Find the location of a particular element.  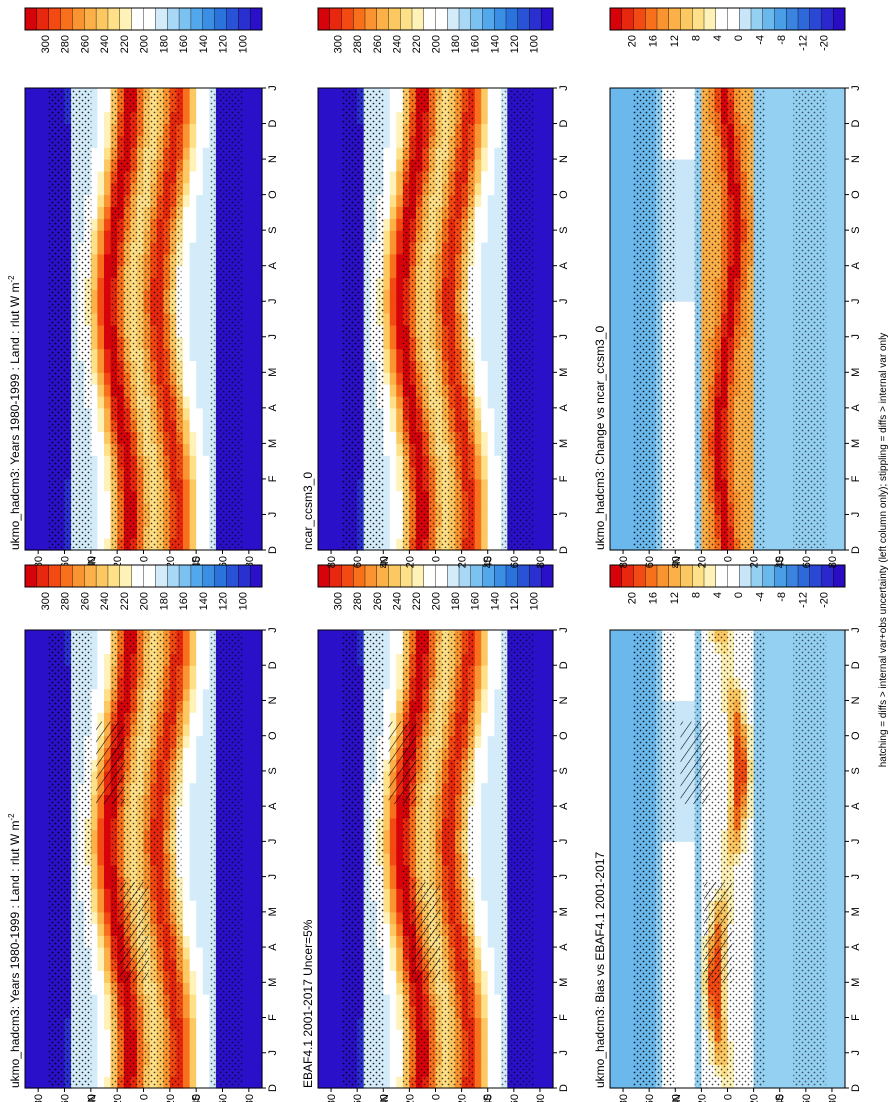

colorbar-swatch is located at coordinates (500, 576).